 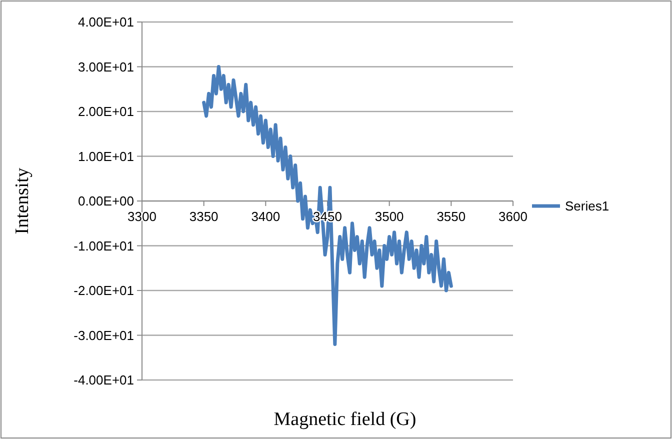 What do you see at coordinates (345, 419) in the screenshot?
I see `x-axis-title: Magnetic field (G)` at bounding box center [345, 419].